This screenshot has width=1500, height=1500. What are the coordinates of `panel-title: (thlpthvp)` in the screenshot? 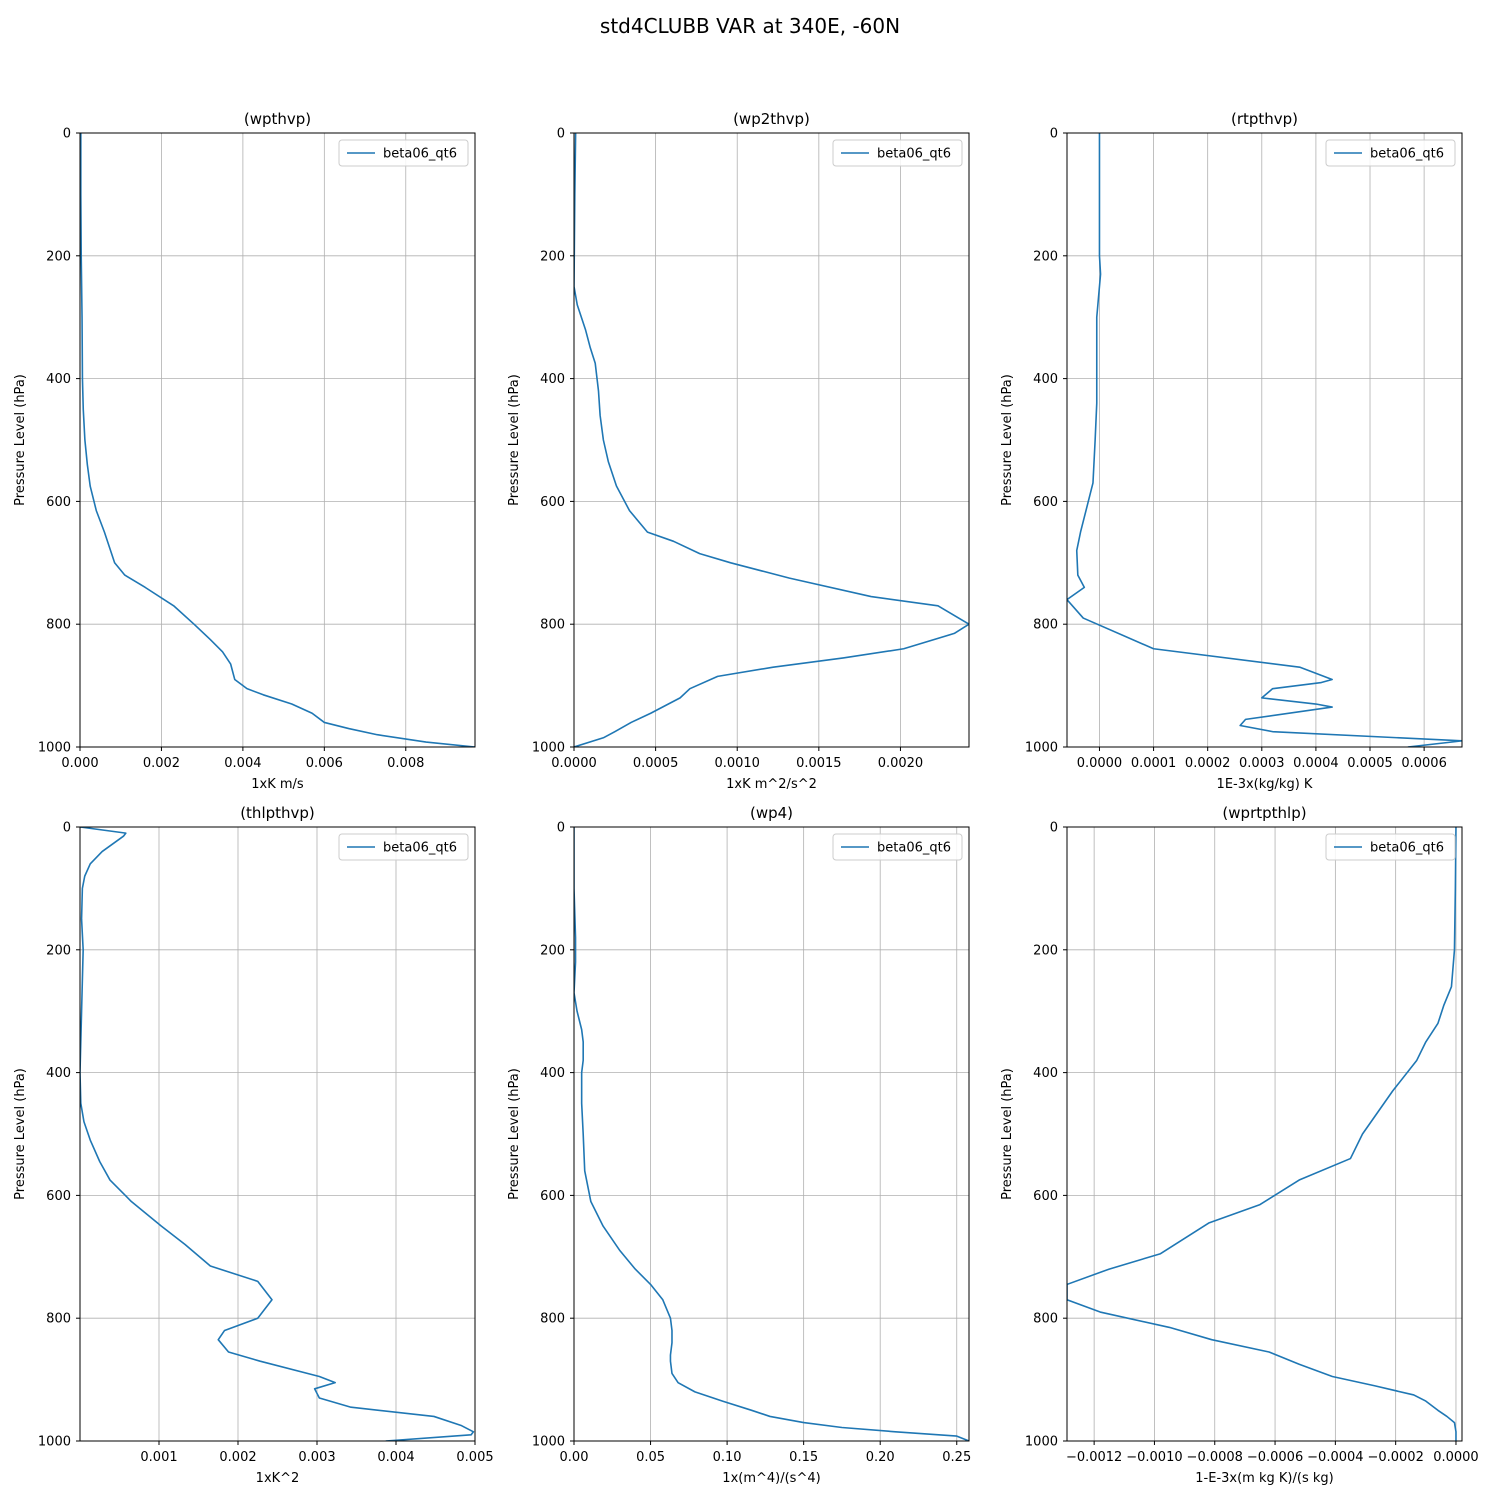 It's located at (277, 813).